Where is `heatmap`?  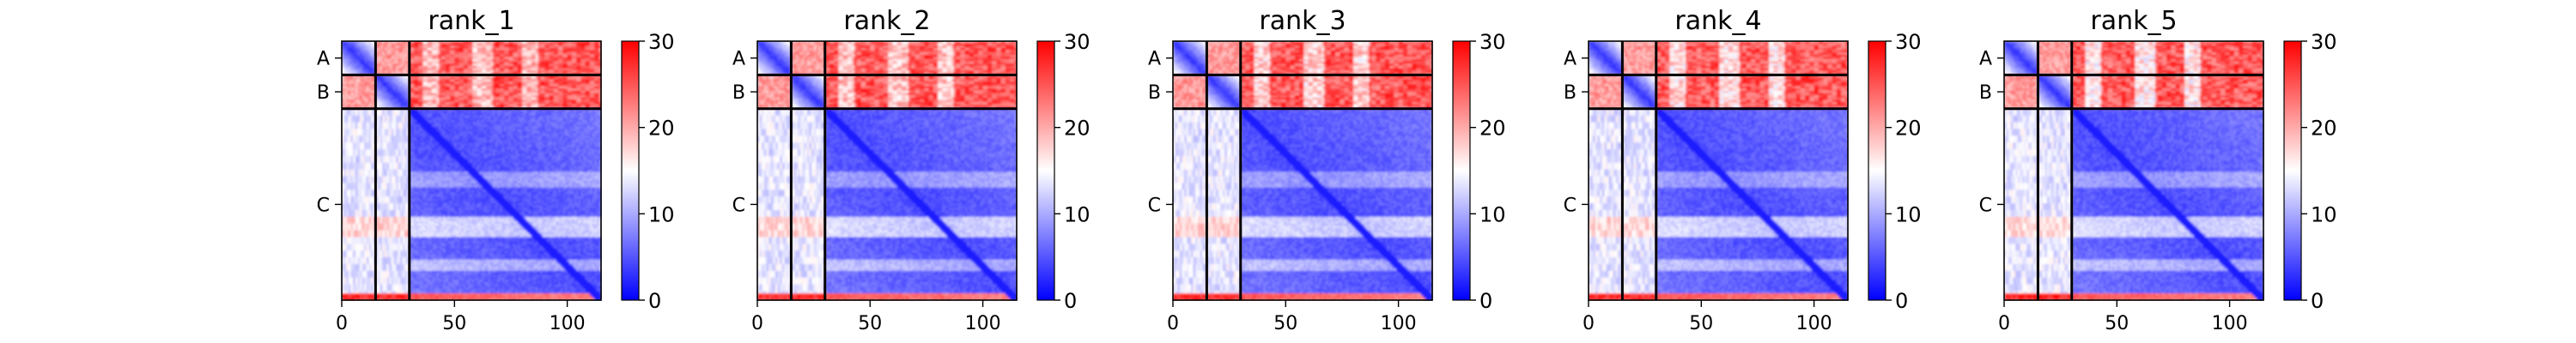
heatmap is located at coordinates (472, 171).